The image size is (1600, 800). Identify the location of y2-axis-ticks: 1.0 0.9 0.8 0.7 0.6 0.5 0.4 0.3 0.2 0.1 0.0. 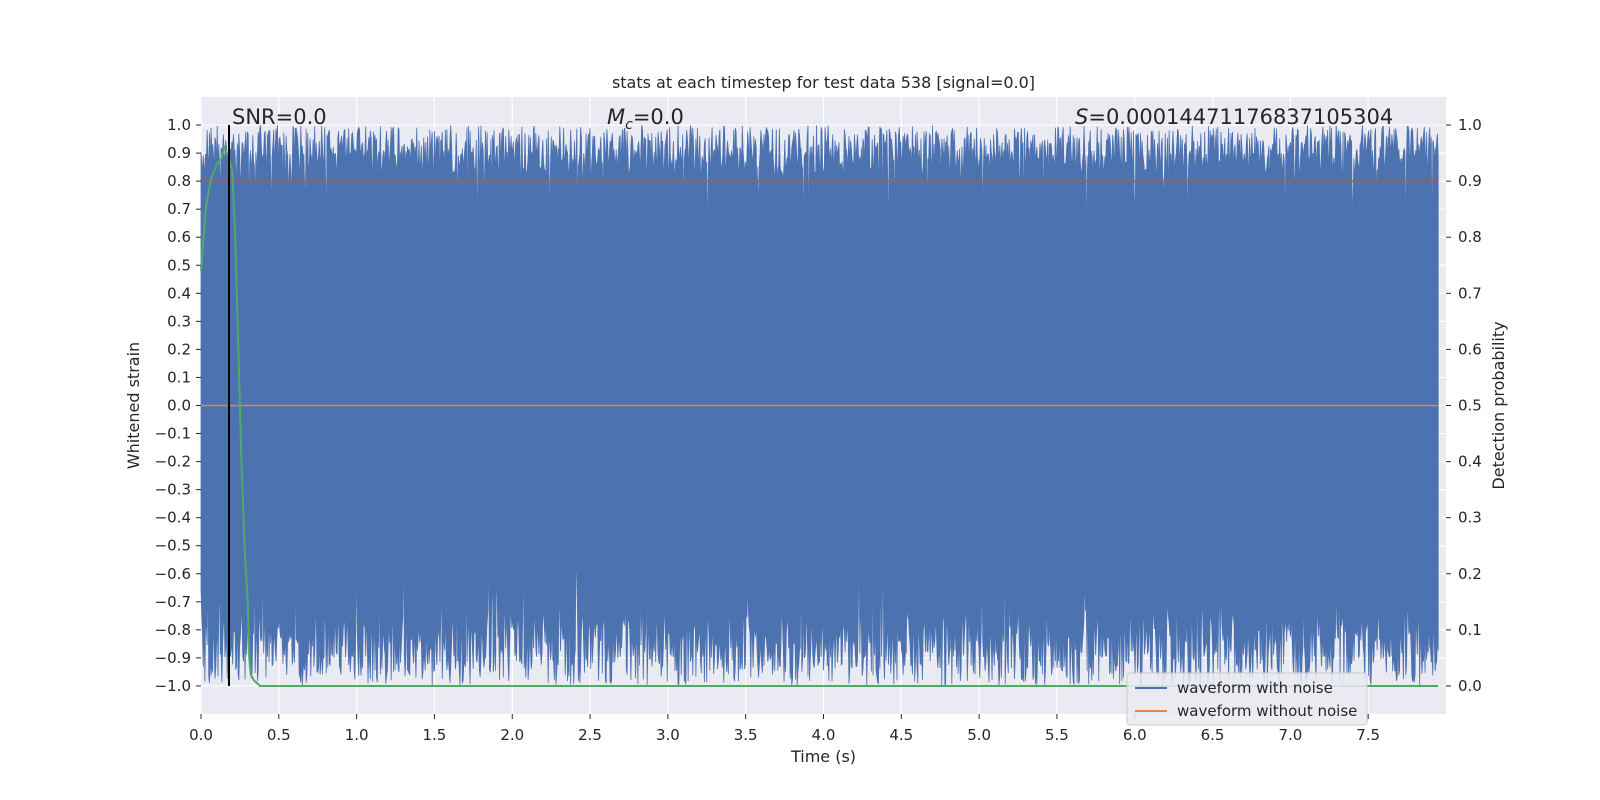
(1464, 405).